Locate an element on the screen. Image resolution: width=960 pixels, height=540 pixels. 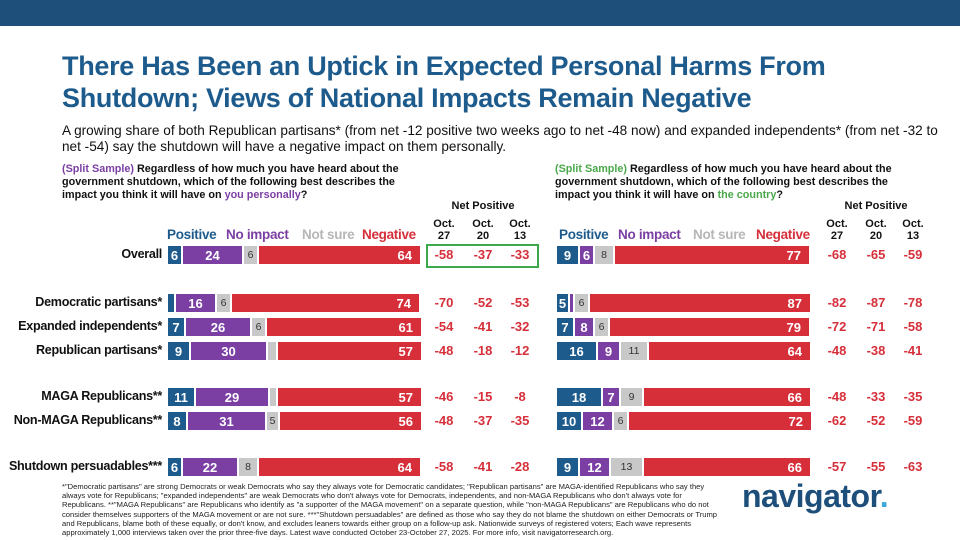
left-bar-positive: 8 is located at coordinates (177, 421).